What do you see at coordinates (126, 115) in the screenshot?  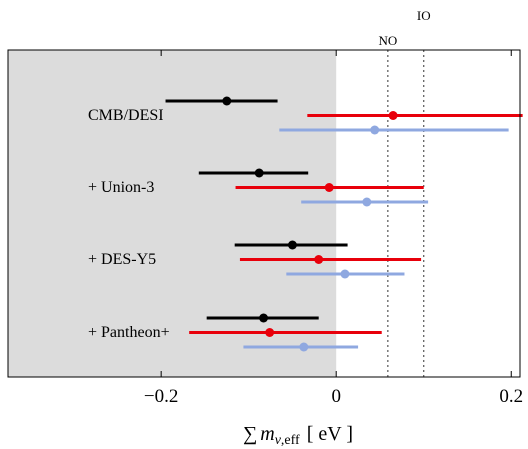 I see `group-label: CMB/DESI` at bounding box center [126, 115].